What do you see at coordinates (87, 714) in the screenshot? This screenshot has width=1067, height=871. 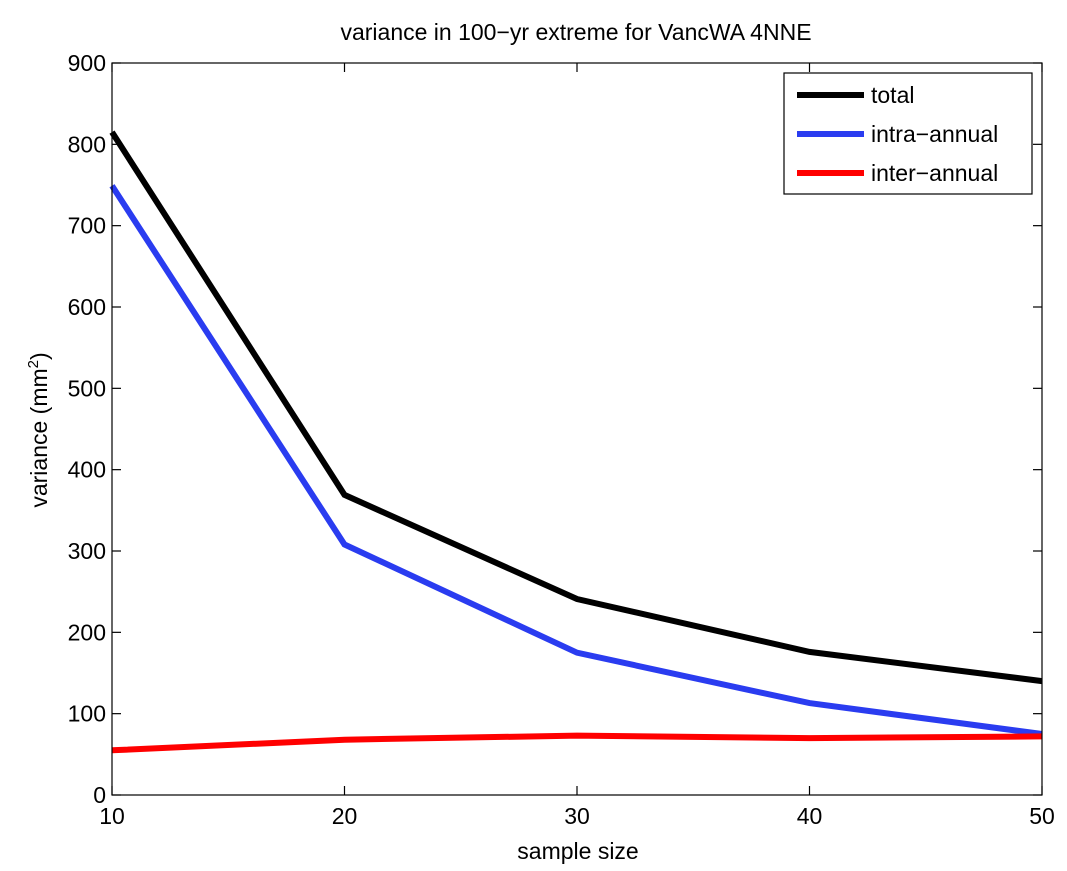 I see `y-tick-label: 100` at bounding box center [87, 714].